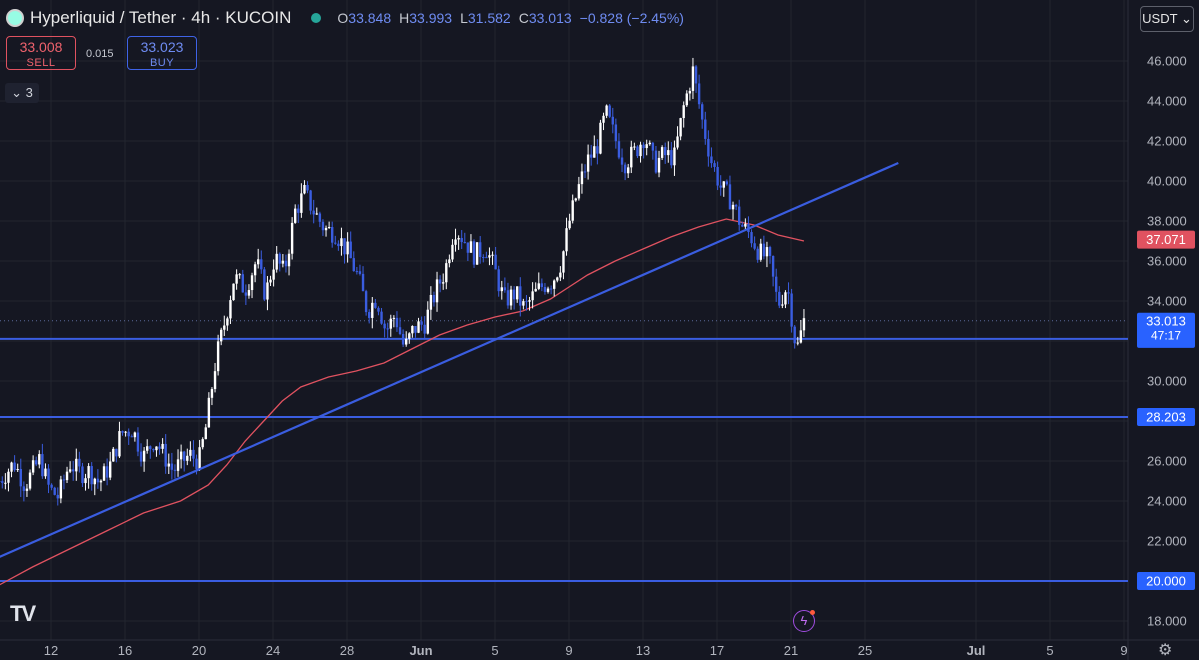 The width and height of the screenshot is (1199, 660). I want to click on level-price-label: 28.203, so click(1166, 416).